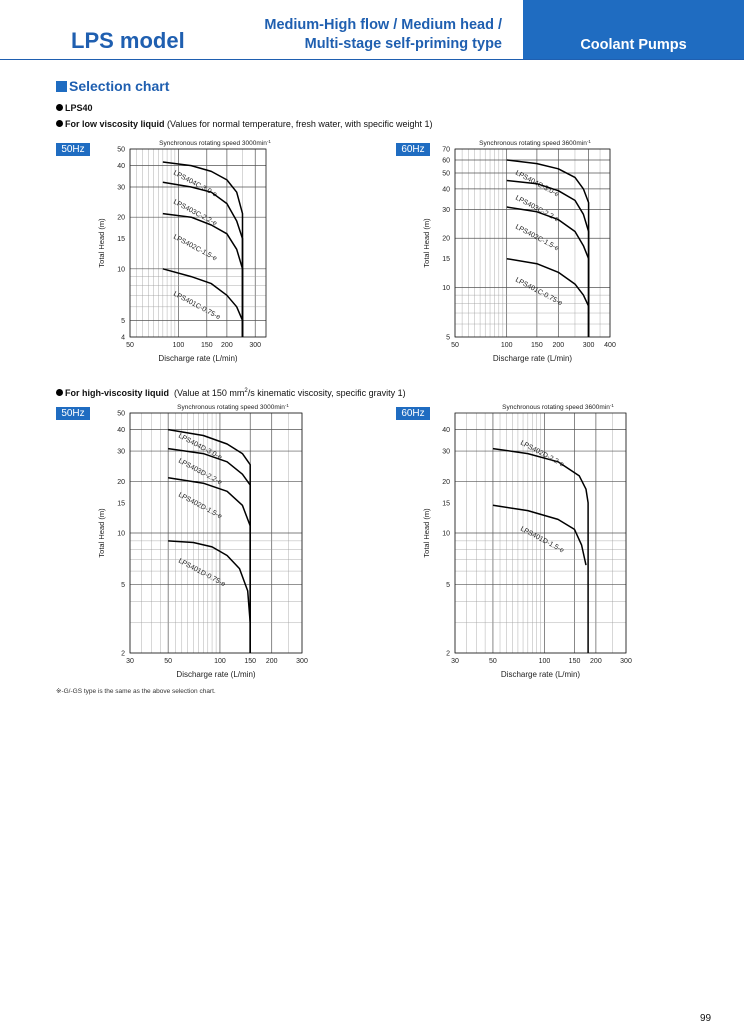 Image resolution: width=744 pixels, height=1027 pixels. What do you see at coordinates (633, 29) in the screenshot?
I see `category-banner: Coolant Pumps` at bounding box center [633, 29].